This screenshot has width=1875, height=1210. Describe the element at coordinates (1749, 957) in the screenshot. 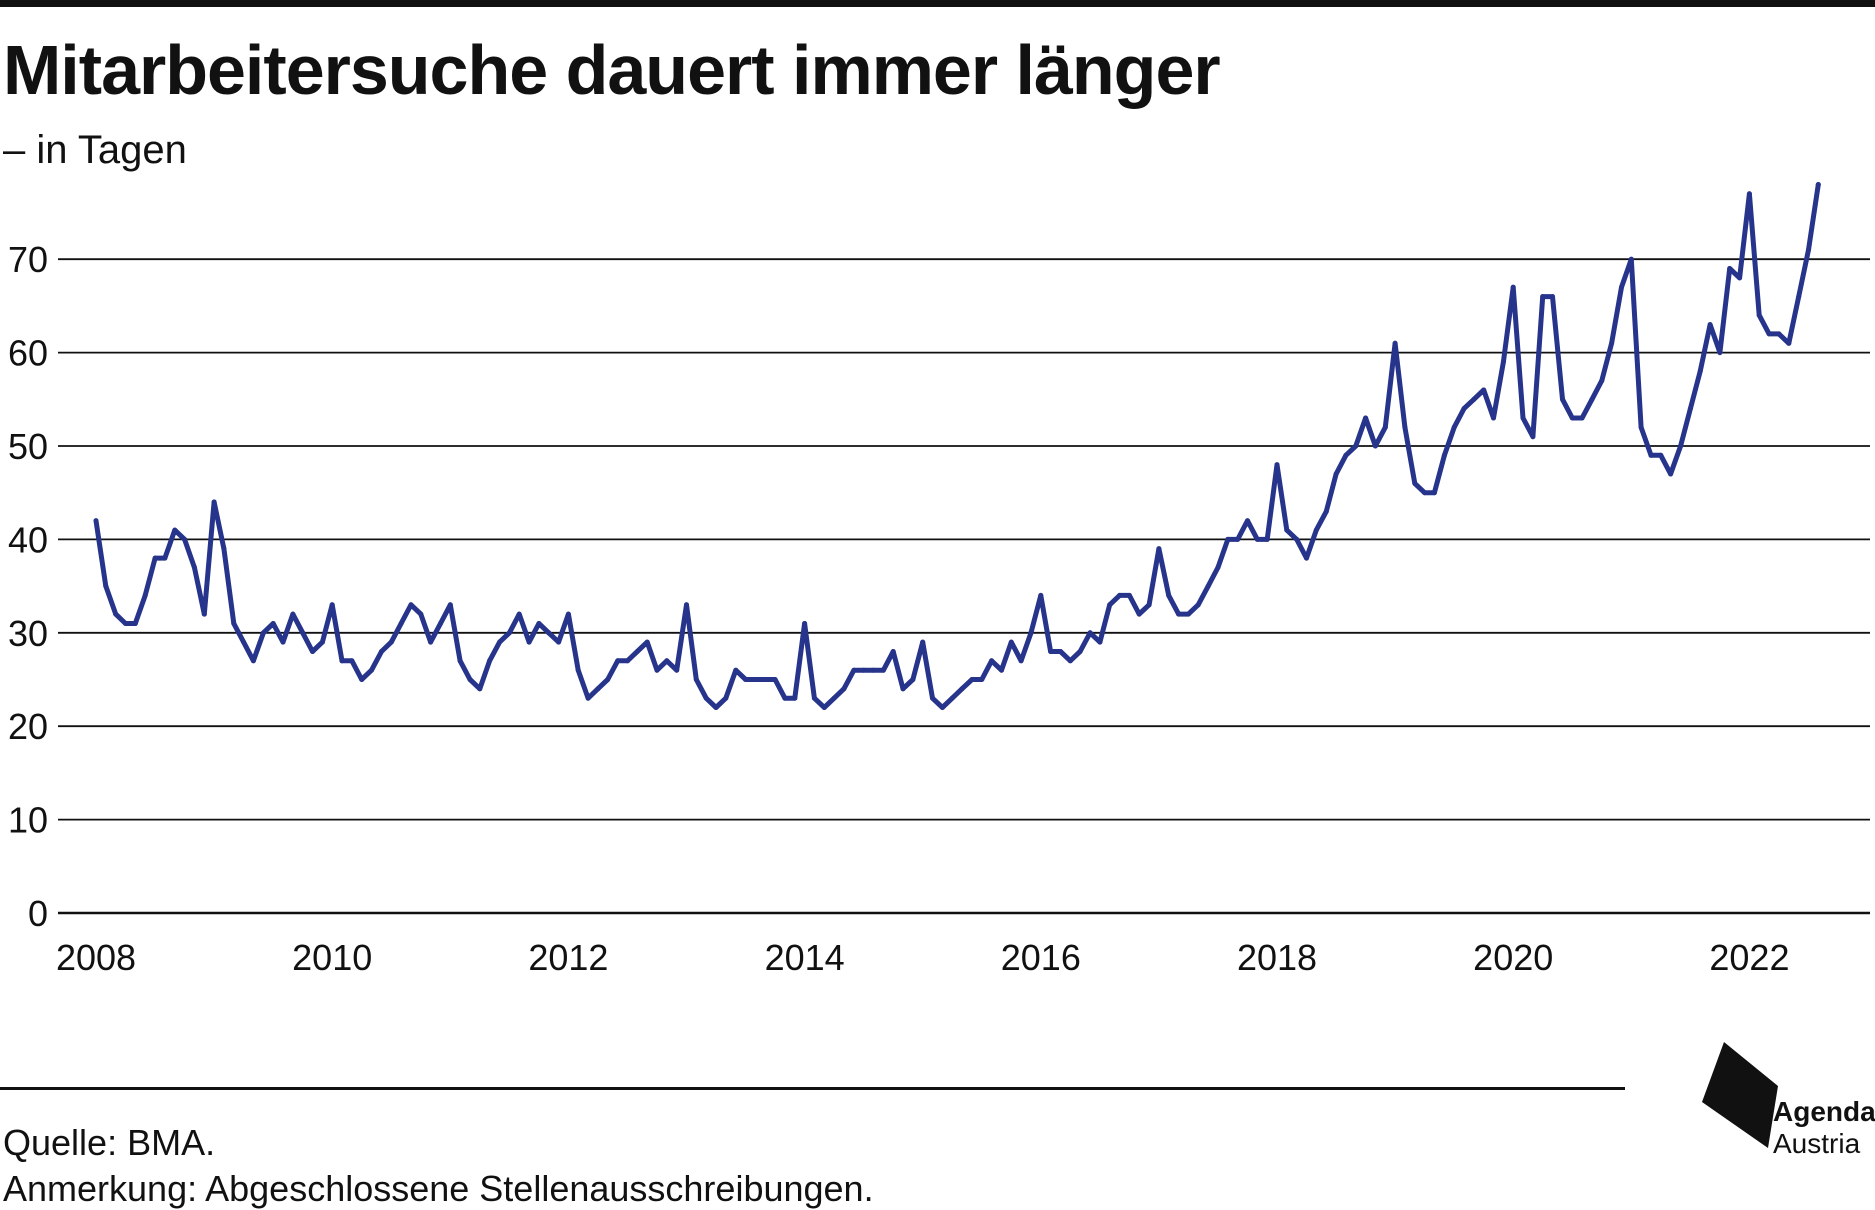

I see `x-tick-label: 2022` at that location.